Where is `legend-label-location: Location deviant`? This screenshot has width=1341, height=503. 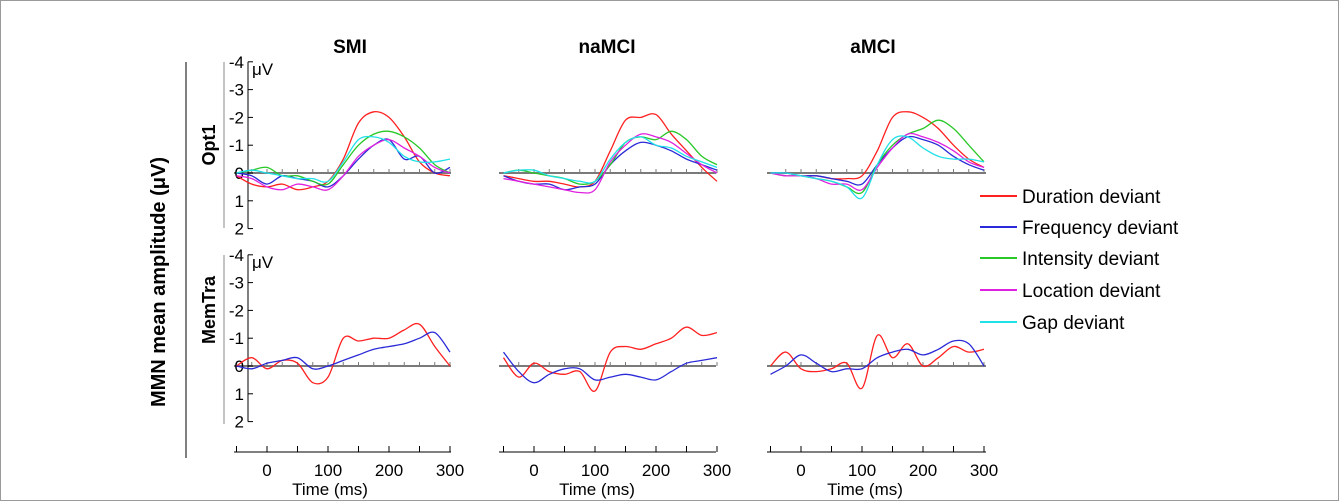 legend-label-location: Location deviant is located at coordinates (1091, 291).